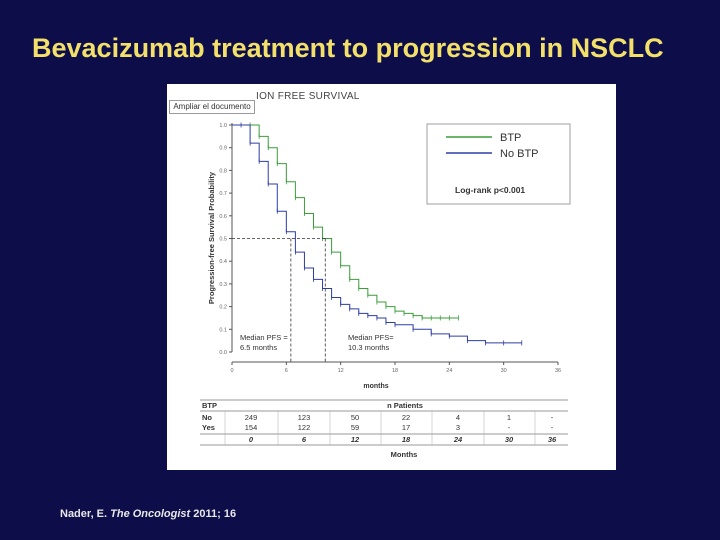  I want to click on figure-title: ION FREE SURVIVAL, so click(308, 96).